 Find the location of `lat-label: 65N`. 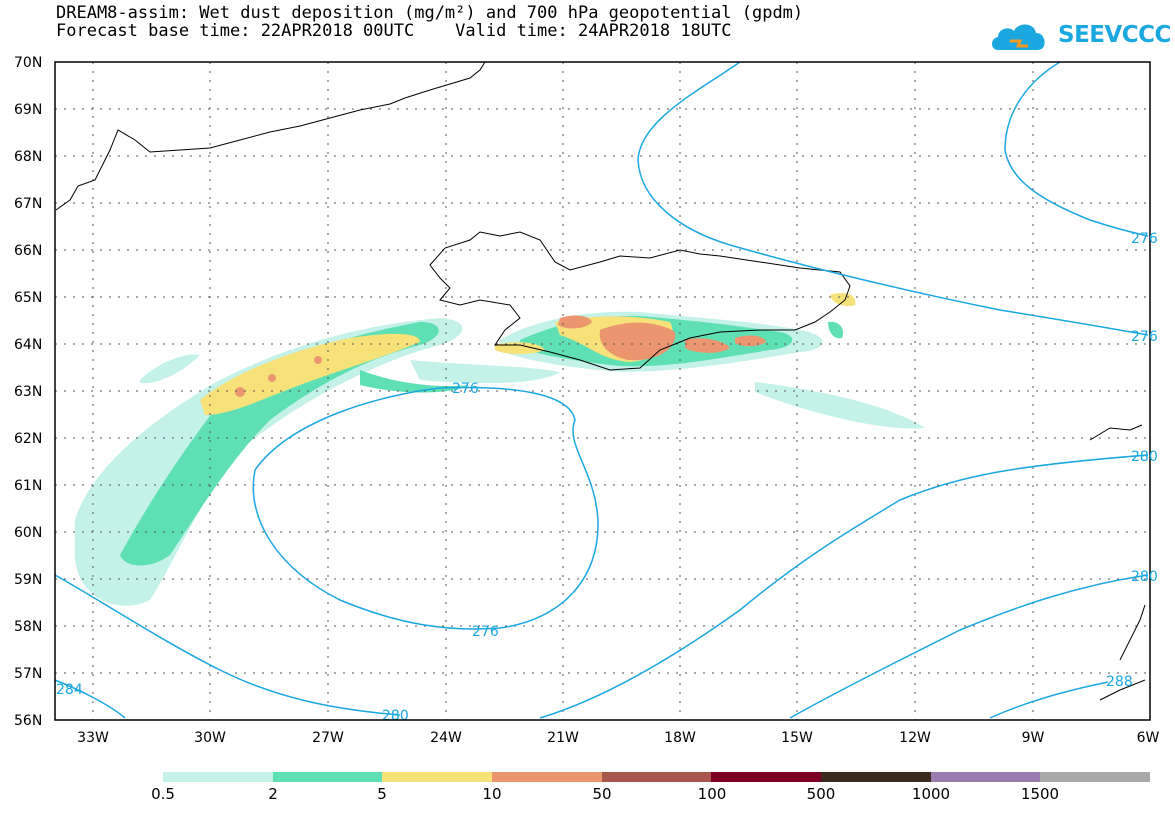

lat-label: 65N is located at coordinates (28, 298).